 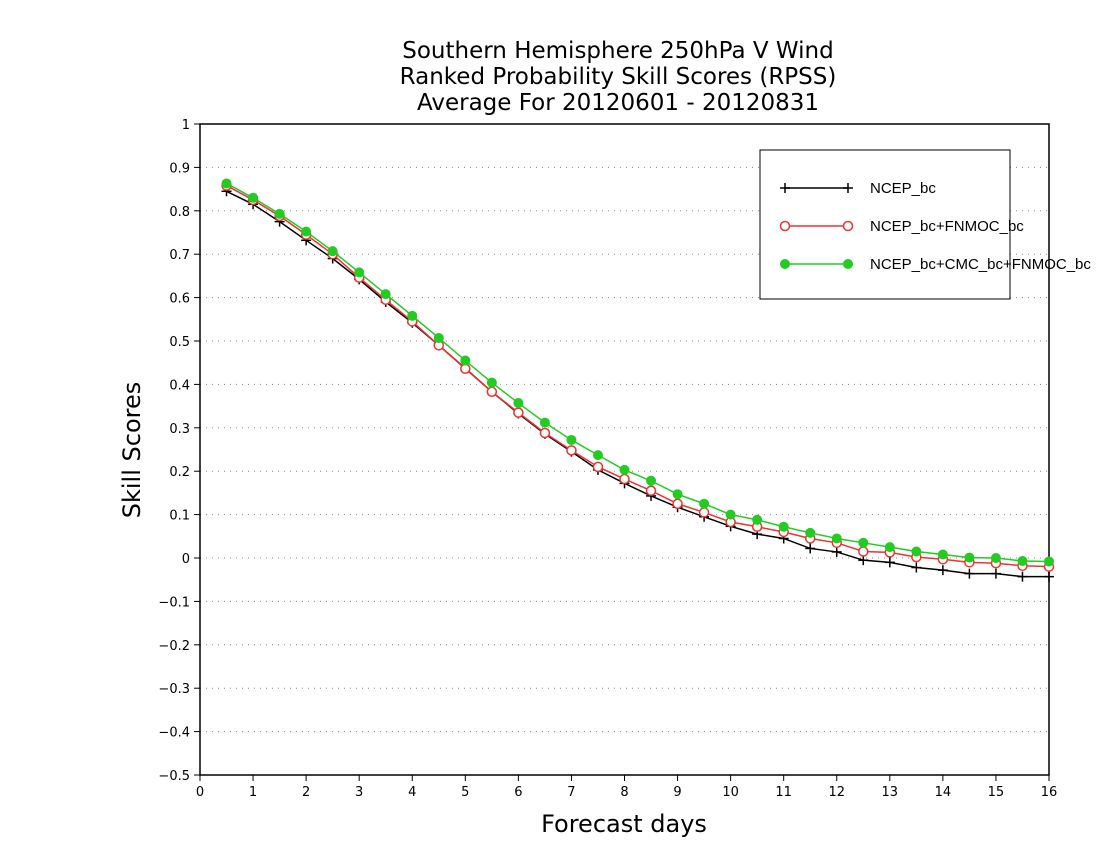 What do you see at coordinates (174, 602) in the screenshot?
I see `y-tick-label: −0.1` at bounding box center [174, 602].